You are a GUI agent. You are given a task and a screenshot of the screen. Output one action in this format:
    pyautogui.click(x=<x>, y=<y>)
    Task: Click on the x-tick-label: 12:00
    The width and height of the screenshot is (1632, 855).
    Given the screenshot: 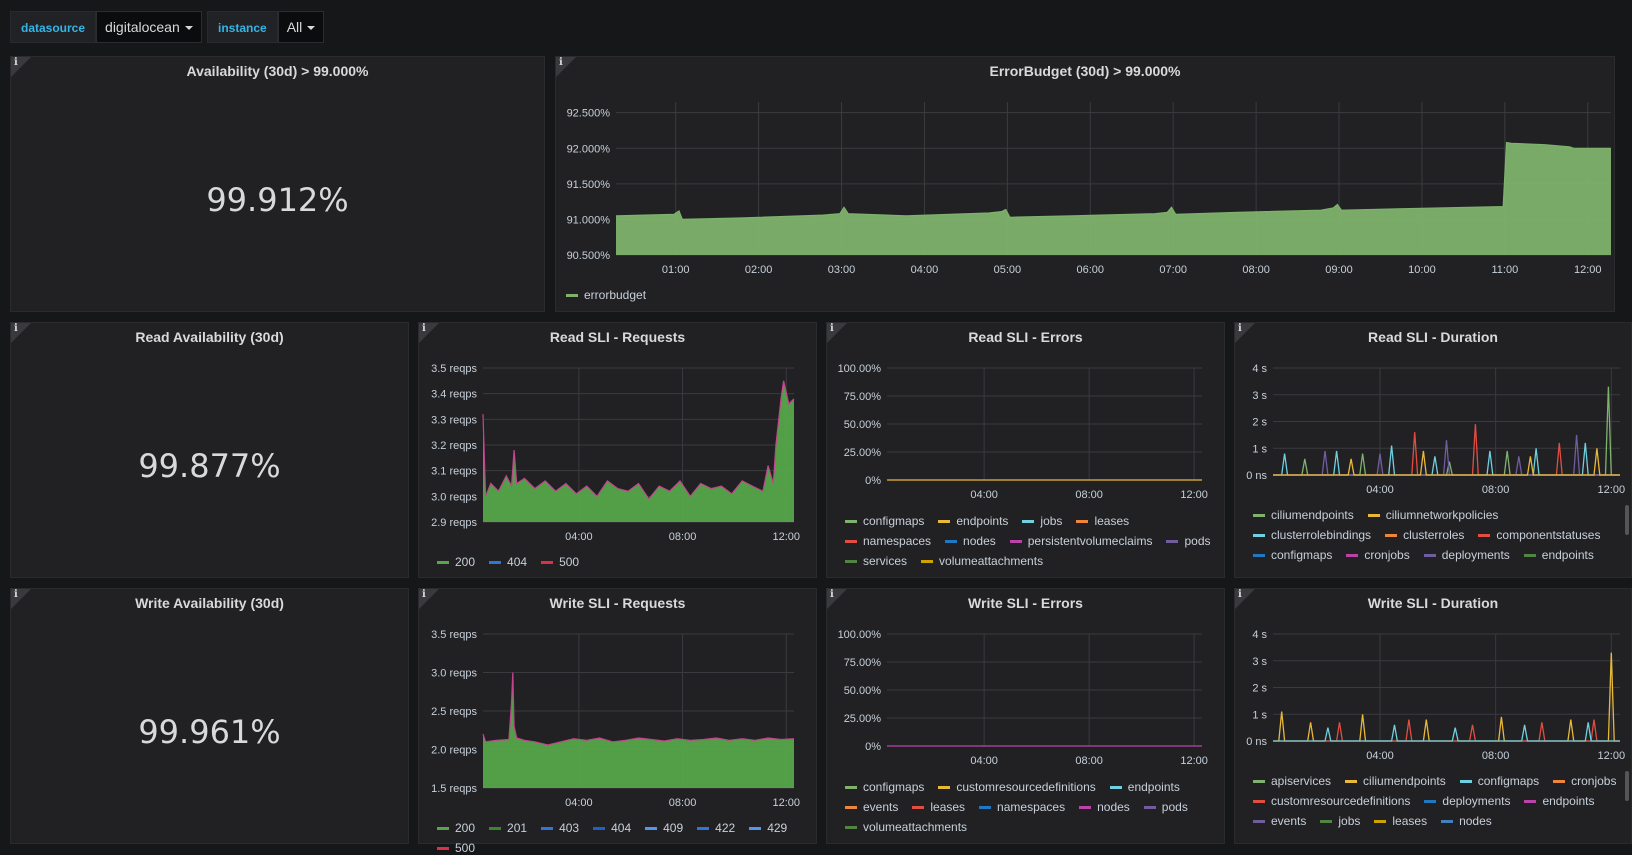 What is the action you would take?
    pyautogui.click(x=1194, y=761)
    